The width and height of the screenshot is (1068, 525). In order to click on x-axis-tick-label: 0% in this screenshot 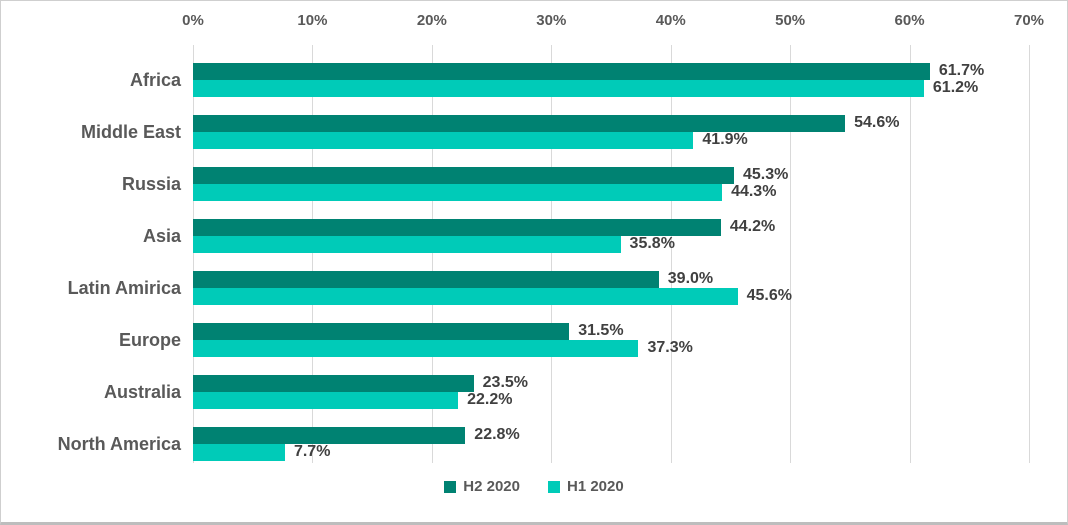, I will do `click(193, 20)`.